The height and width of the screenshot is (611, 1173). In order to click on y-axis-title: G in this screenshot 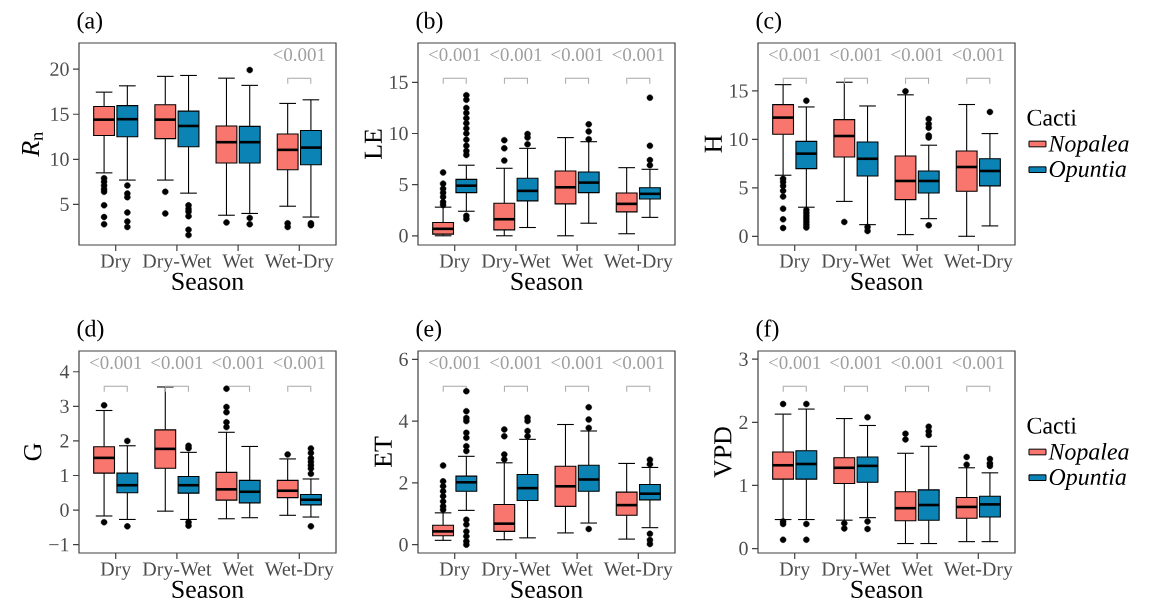, I will do `click(33, 452)`.